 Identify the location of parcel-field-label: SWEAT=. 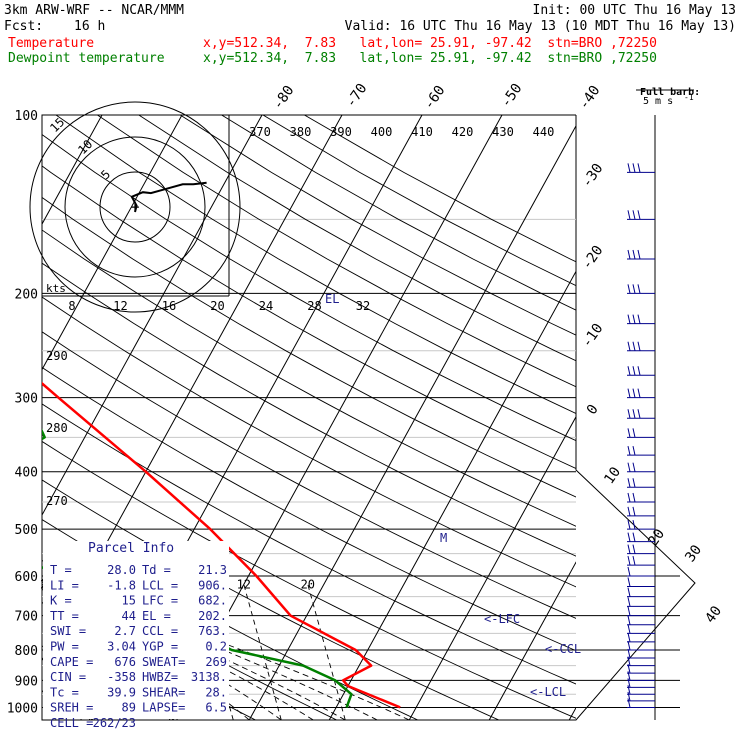
(163, 662).